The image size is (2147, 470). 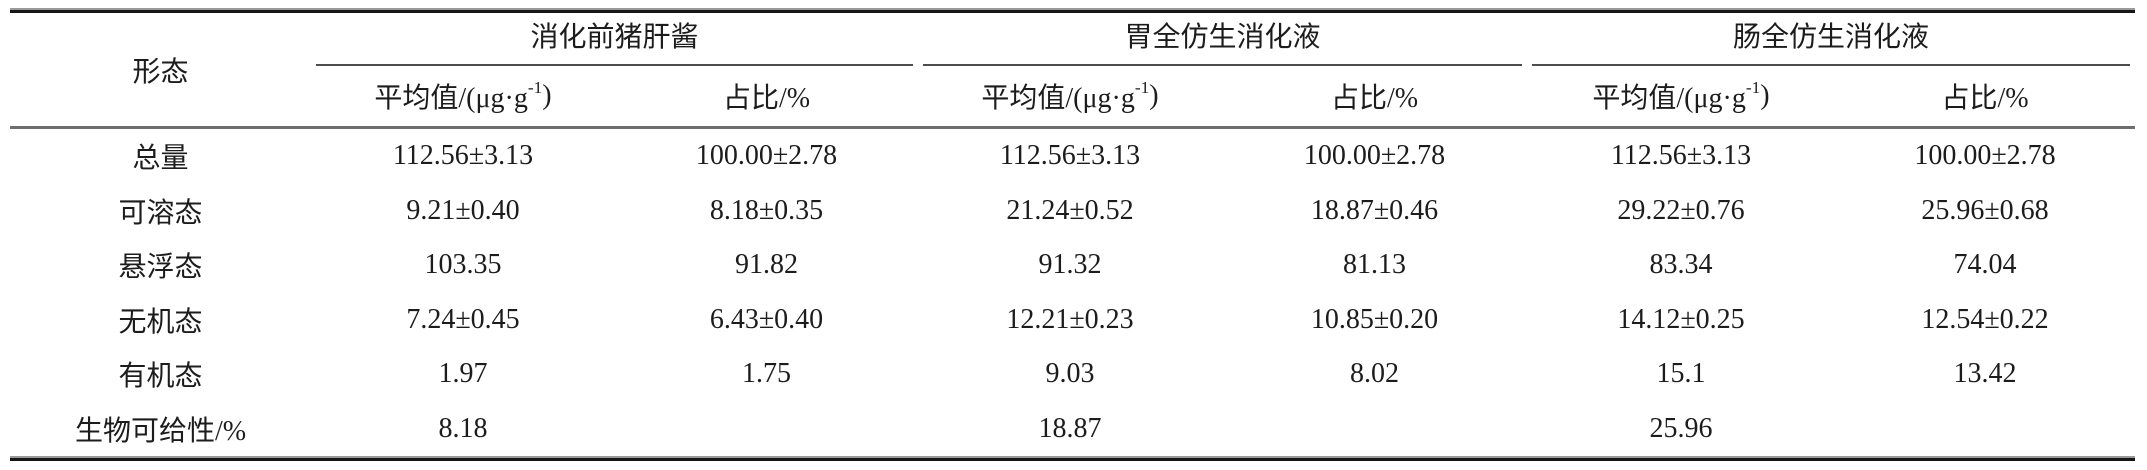 I want to click on cell-value: 74.04, so click(x=1985, y=265).